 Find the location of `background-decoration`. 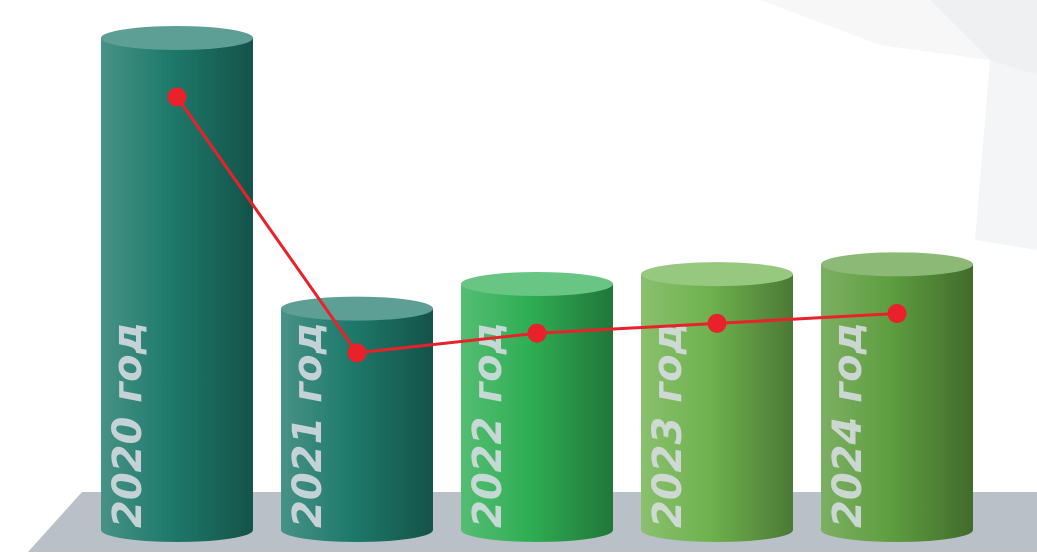

background-decoration is located at coordinates (898, 125).